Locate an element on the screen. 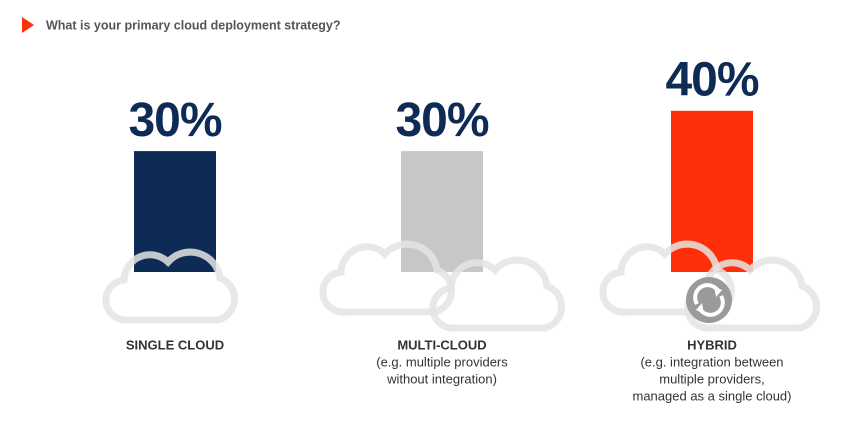 The width and height of the screenshot is (850, 433). category-note: without integration) is located at coordinates (441, 378).